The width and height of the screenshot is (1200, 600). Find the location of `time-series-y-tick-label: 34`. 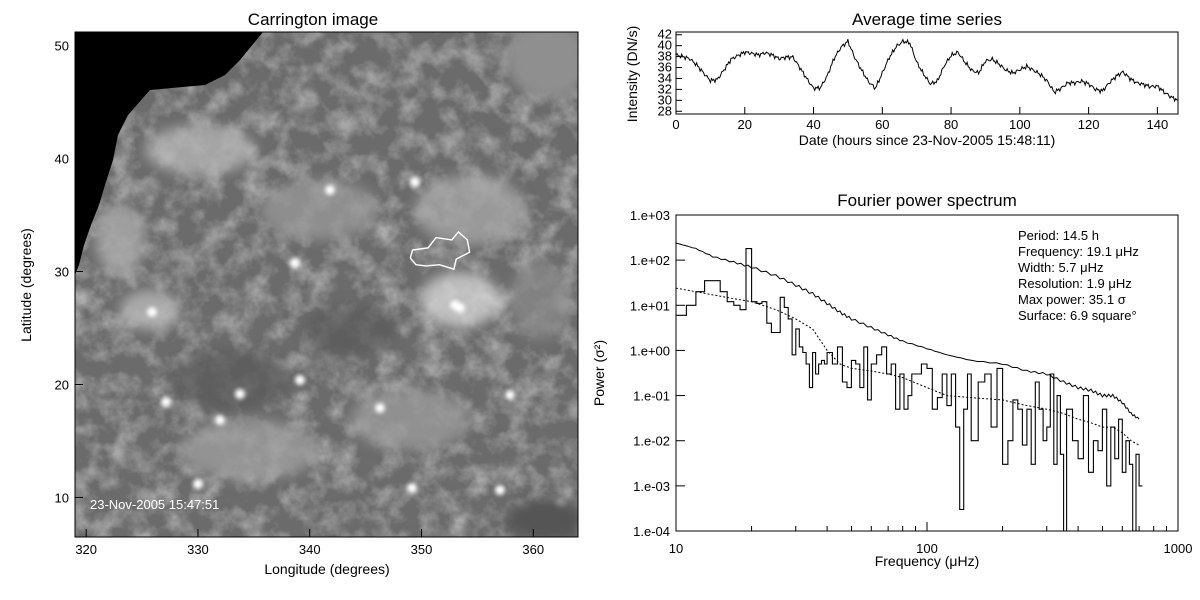

time-series-y-tick-label: 34 is located at coordinates (665, 77).